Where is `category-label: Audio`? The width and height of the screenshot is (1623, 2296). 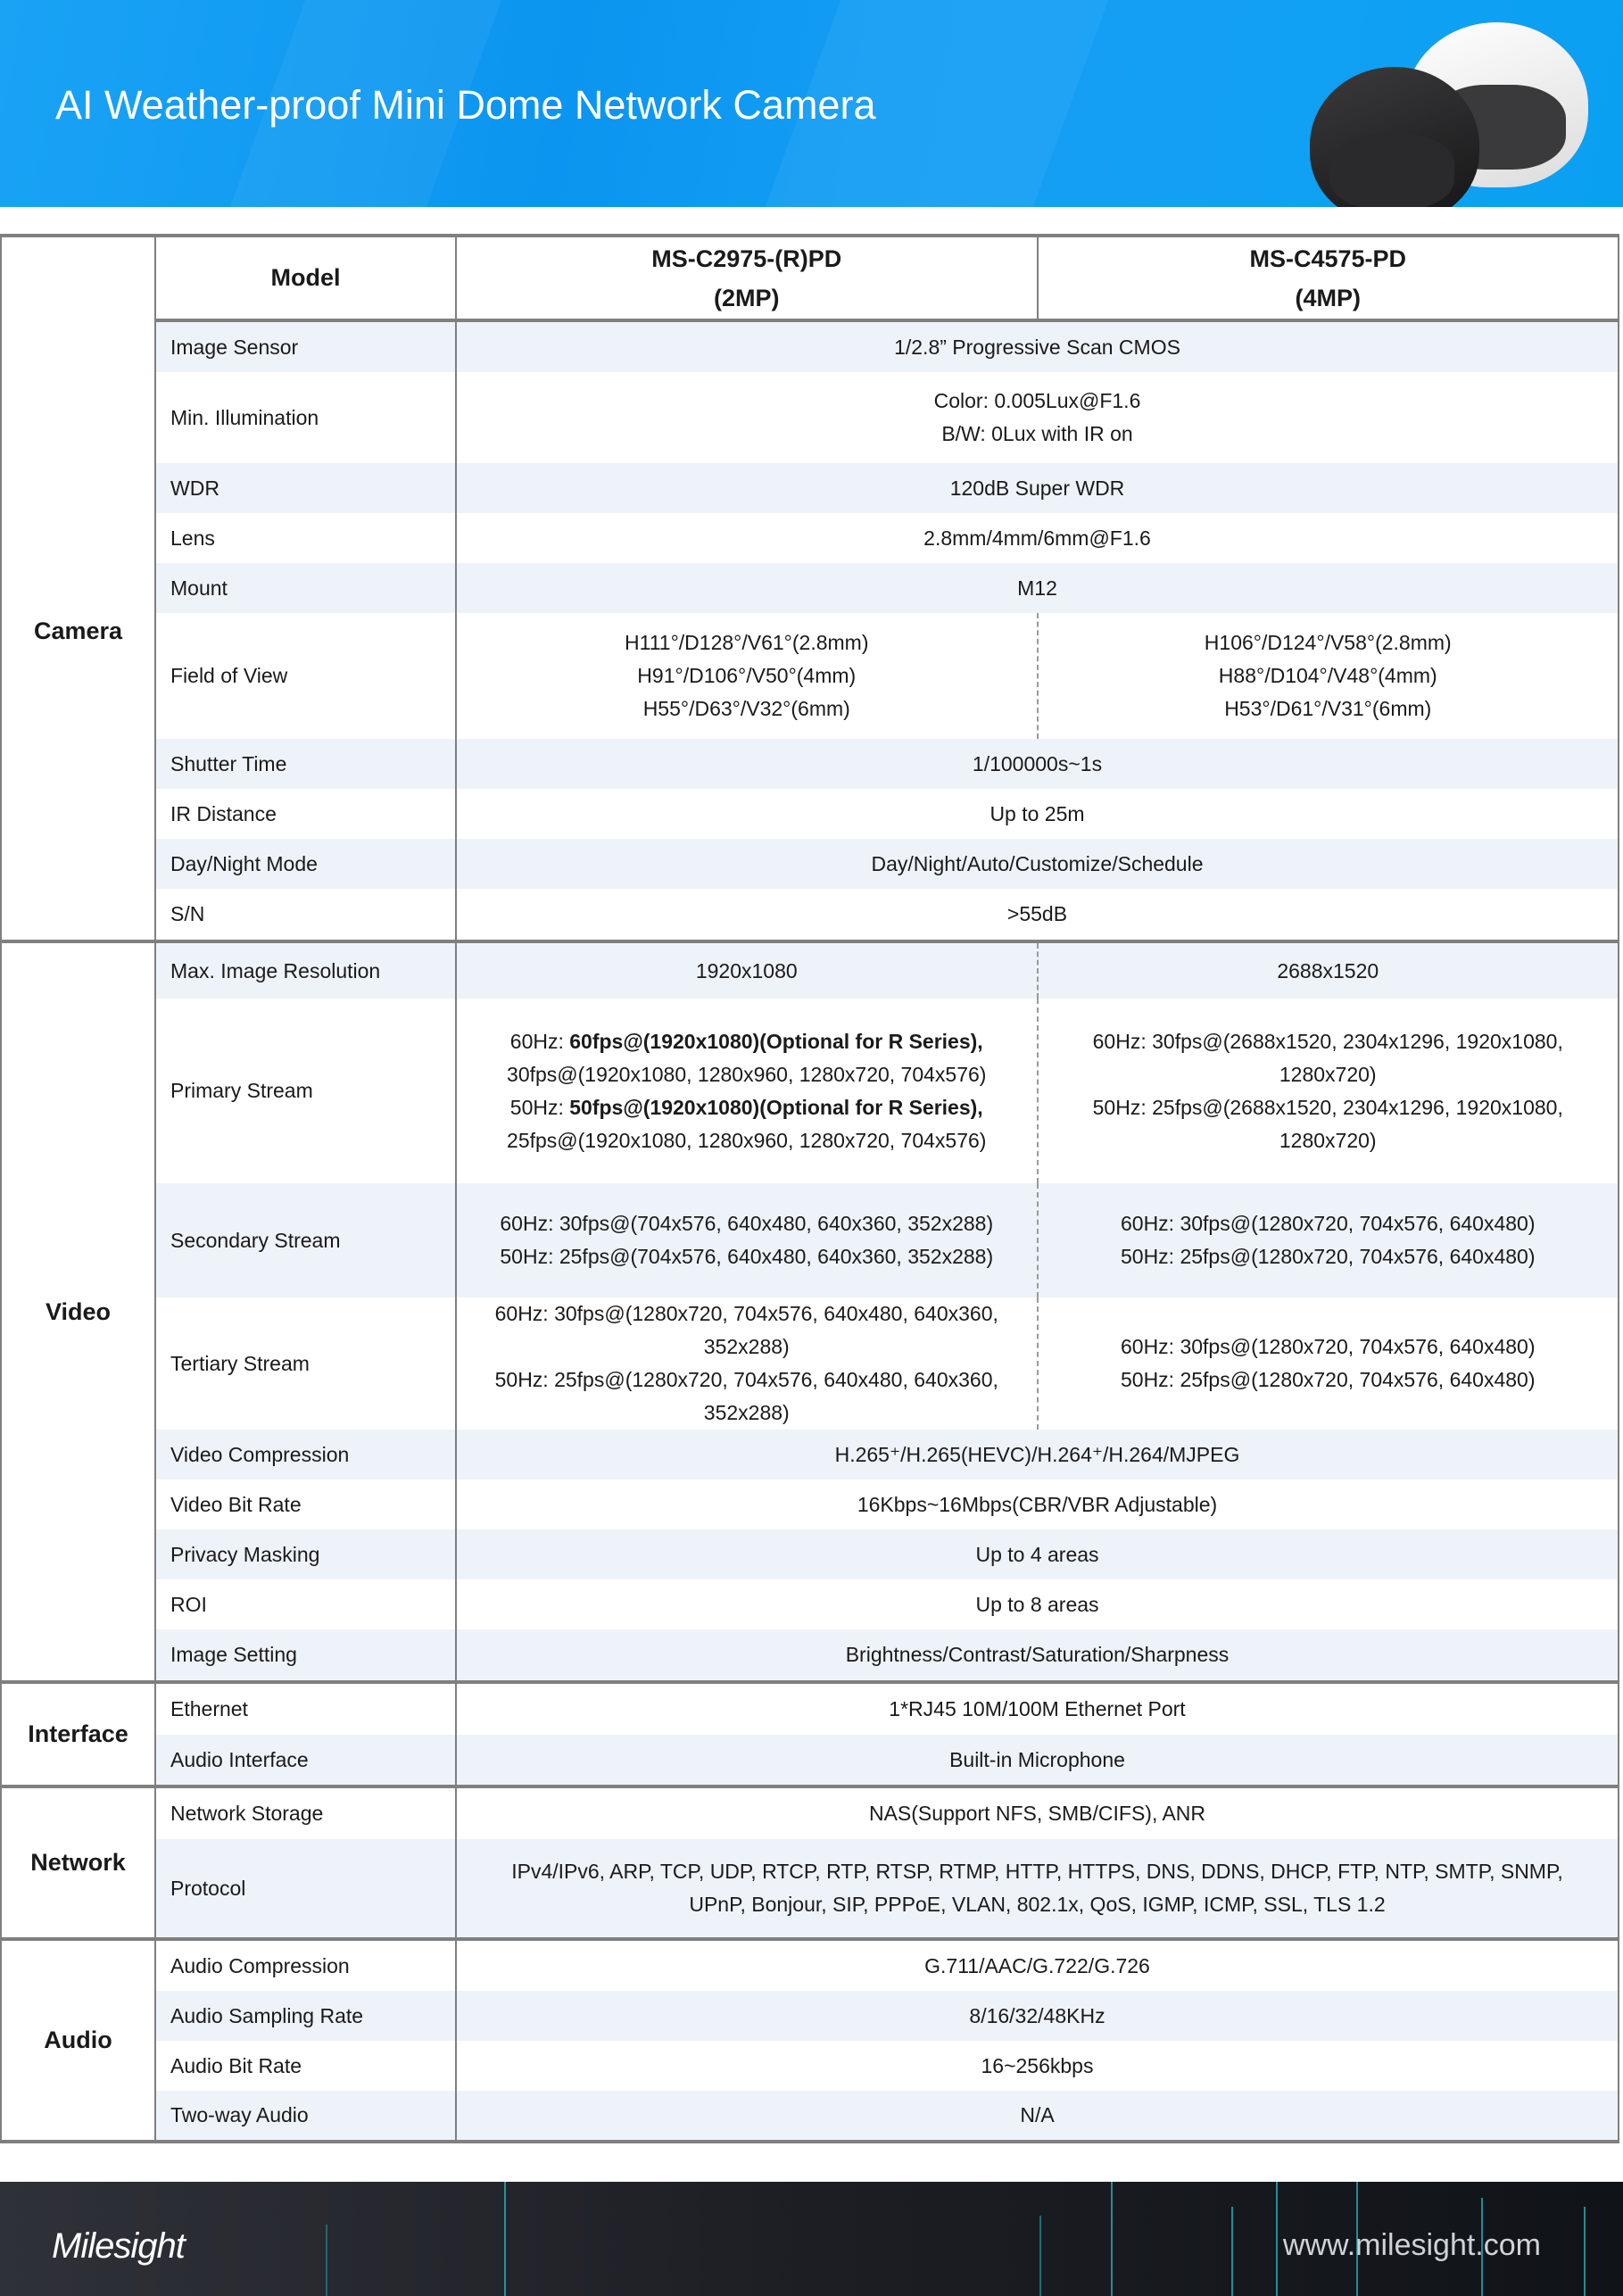 category-label: Audio is located at coordinates (79, 2040).